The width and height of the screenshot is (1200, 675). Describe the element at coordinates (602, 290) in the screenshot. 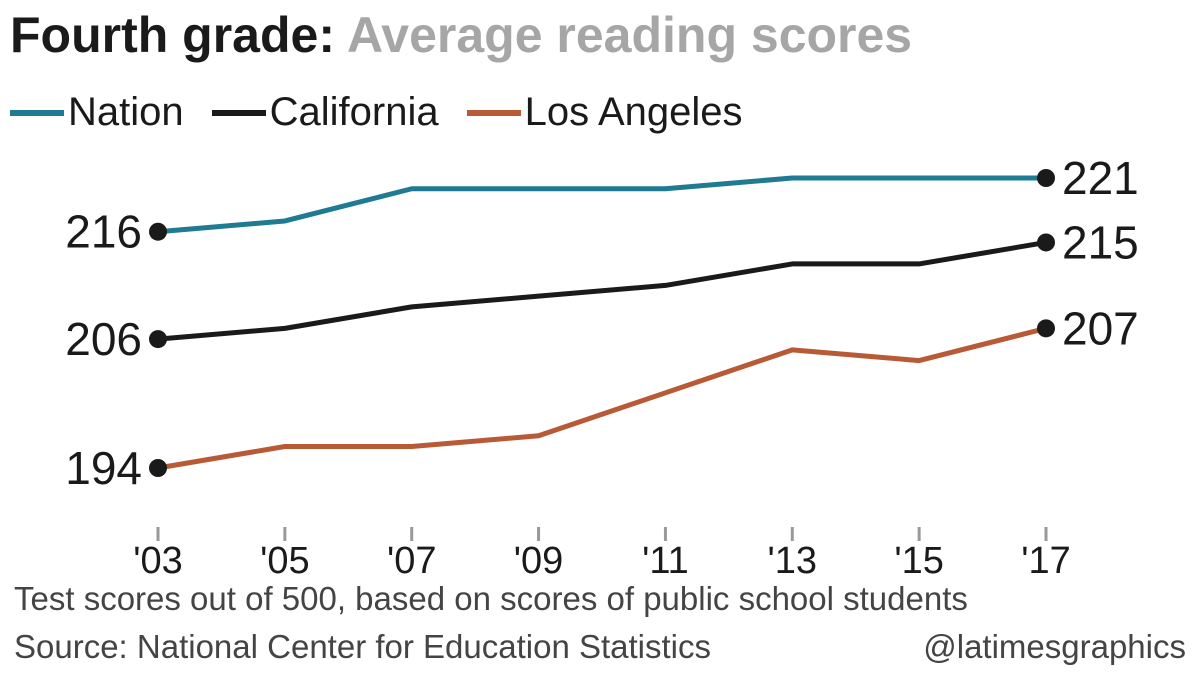

I see `series-line-california` at that location.